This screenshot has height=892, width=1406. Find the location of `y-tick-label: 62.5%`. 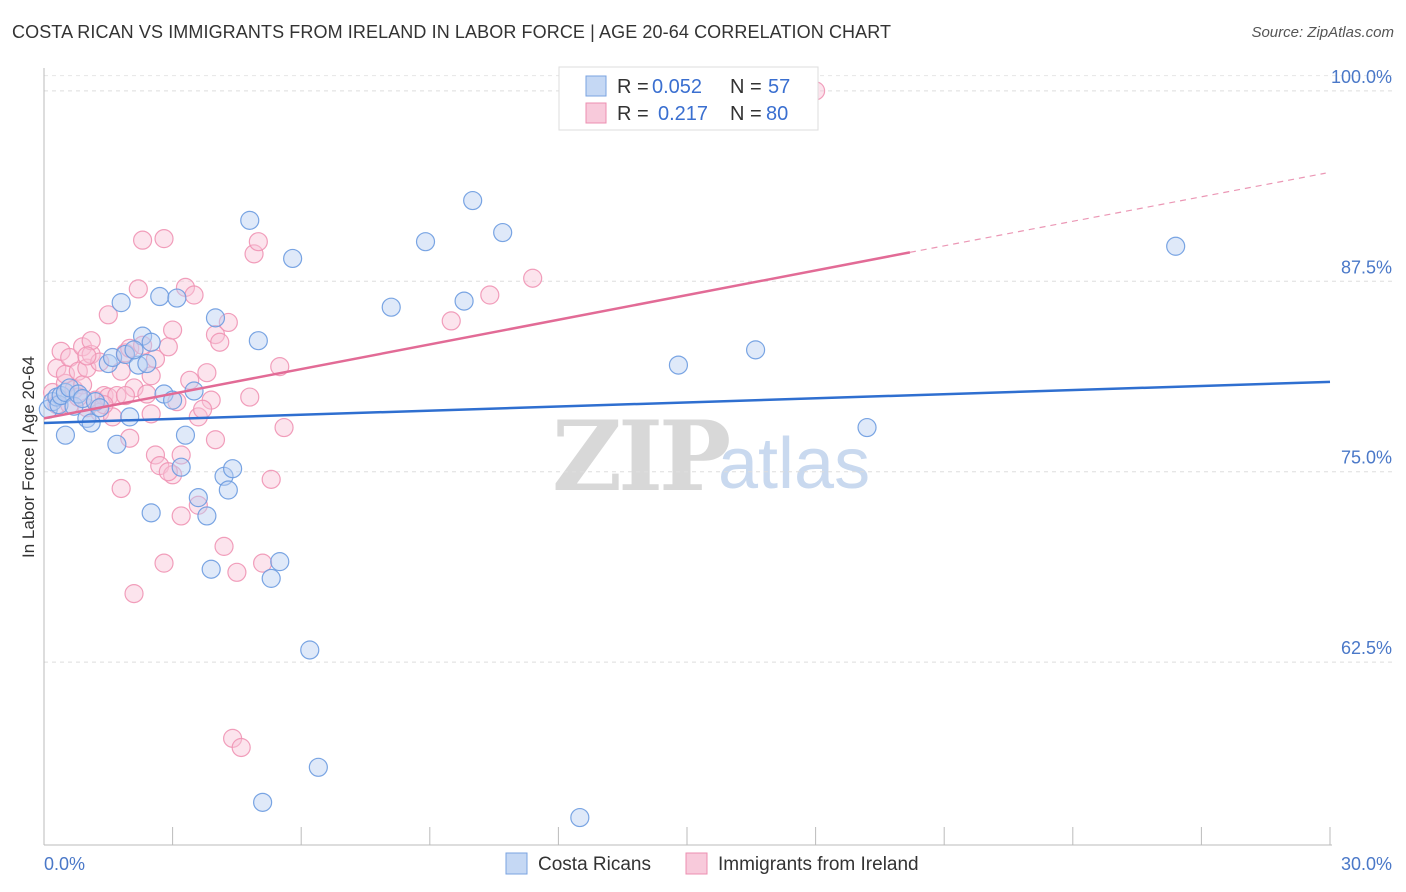

y-tick-label: 62.5% is located at coordinates (1366, 648).